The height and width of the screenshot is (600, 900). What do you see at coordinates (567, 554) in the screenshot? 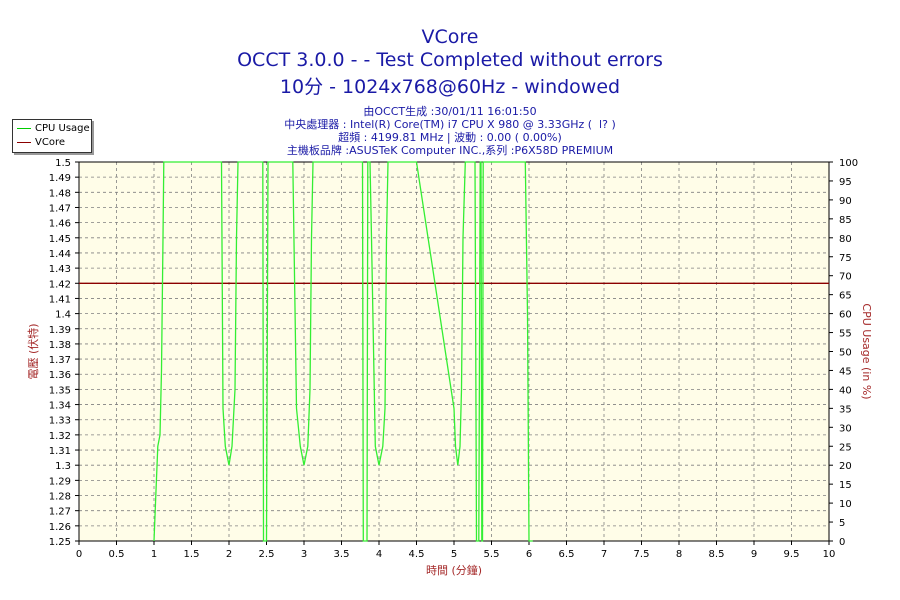
I see `x-tick-label: 6.5` at bounding box center [567, 554].